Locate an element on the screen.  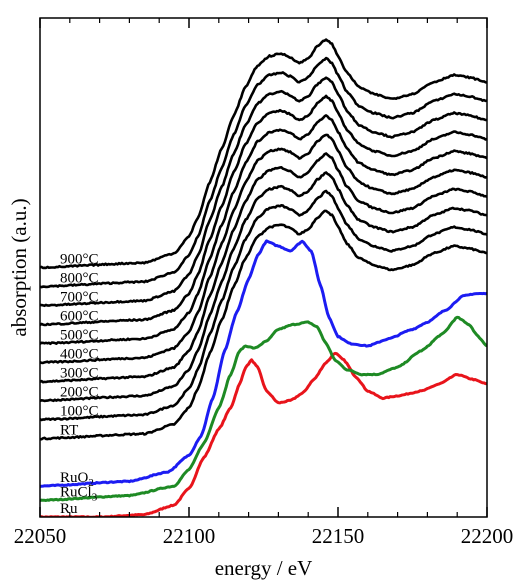
x-tick-label: 22050 is located at coordinates (40, 536).